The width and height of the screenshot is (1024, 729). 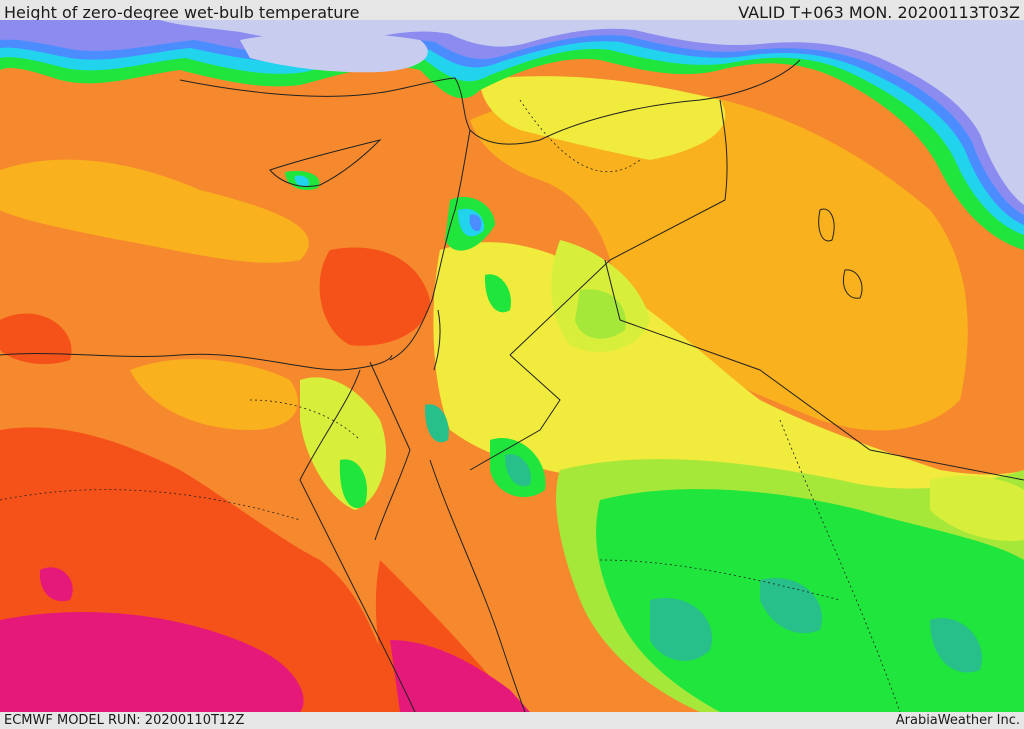 I want to click on field-magenta-south, so click(x=152, y=661).